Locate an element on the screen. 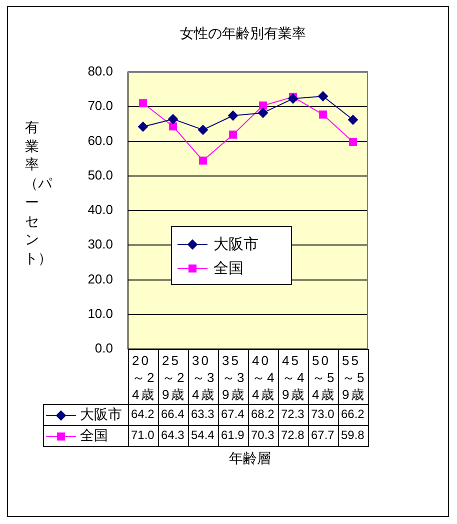 The width and height of the screenshot is (457, 524). x-tick-label: 25～29歳 is located at coordinates (173, 377).